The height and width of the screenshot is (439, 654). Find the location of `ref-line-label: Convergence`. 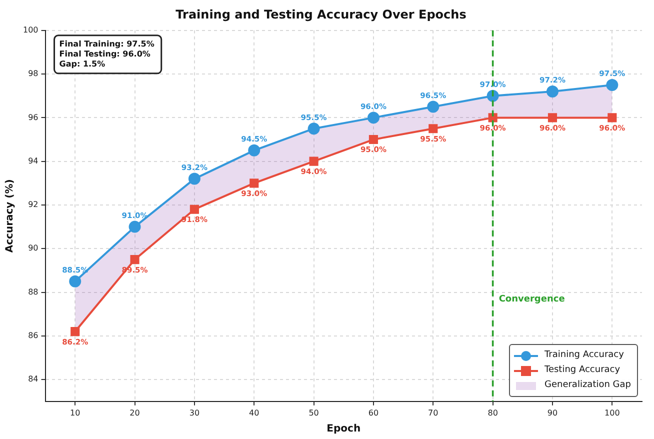

ref-line-label: Convergence is located at coordinates (531, 299).